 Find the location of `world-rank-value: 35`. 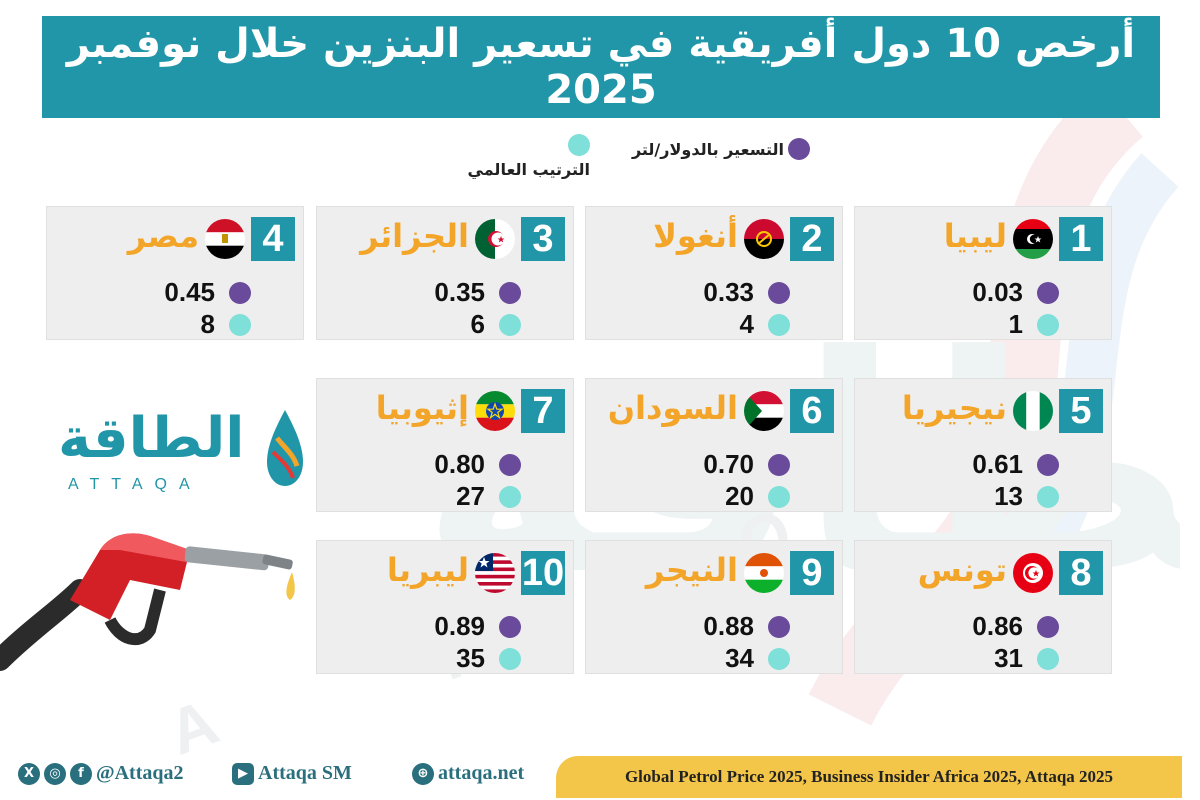

world-rank-value: 35 is located at coordinates (470, 658).